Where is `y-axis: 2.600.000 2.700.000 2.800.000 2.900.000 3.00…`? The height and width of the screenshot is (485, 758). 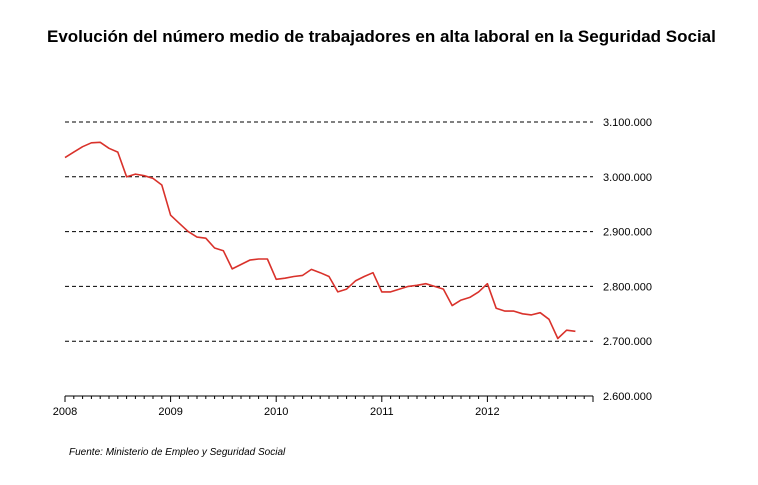 y-axis: 2.600.000 2.700.000 2.800.000 2.900.000 3.00… is located at coordinates (627, 260).